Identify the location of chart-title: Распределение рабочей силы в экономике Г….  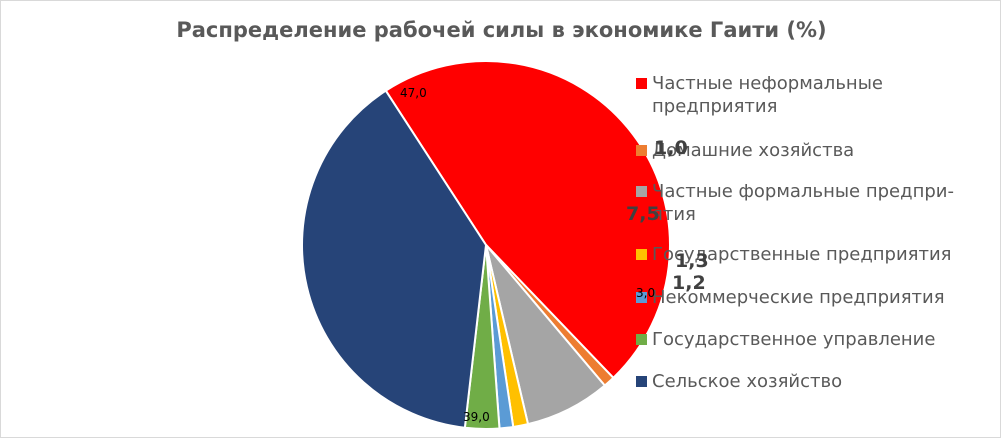
(501, 30).